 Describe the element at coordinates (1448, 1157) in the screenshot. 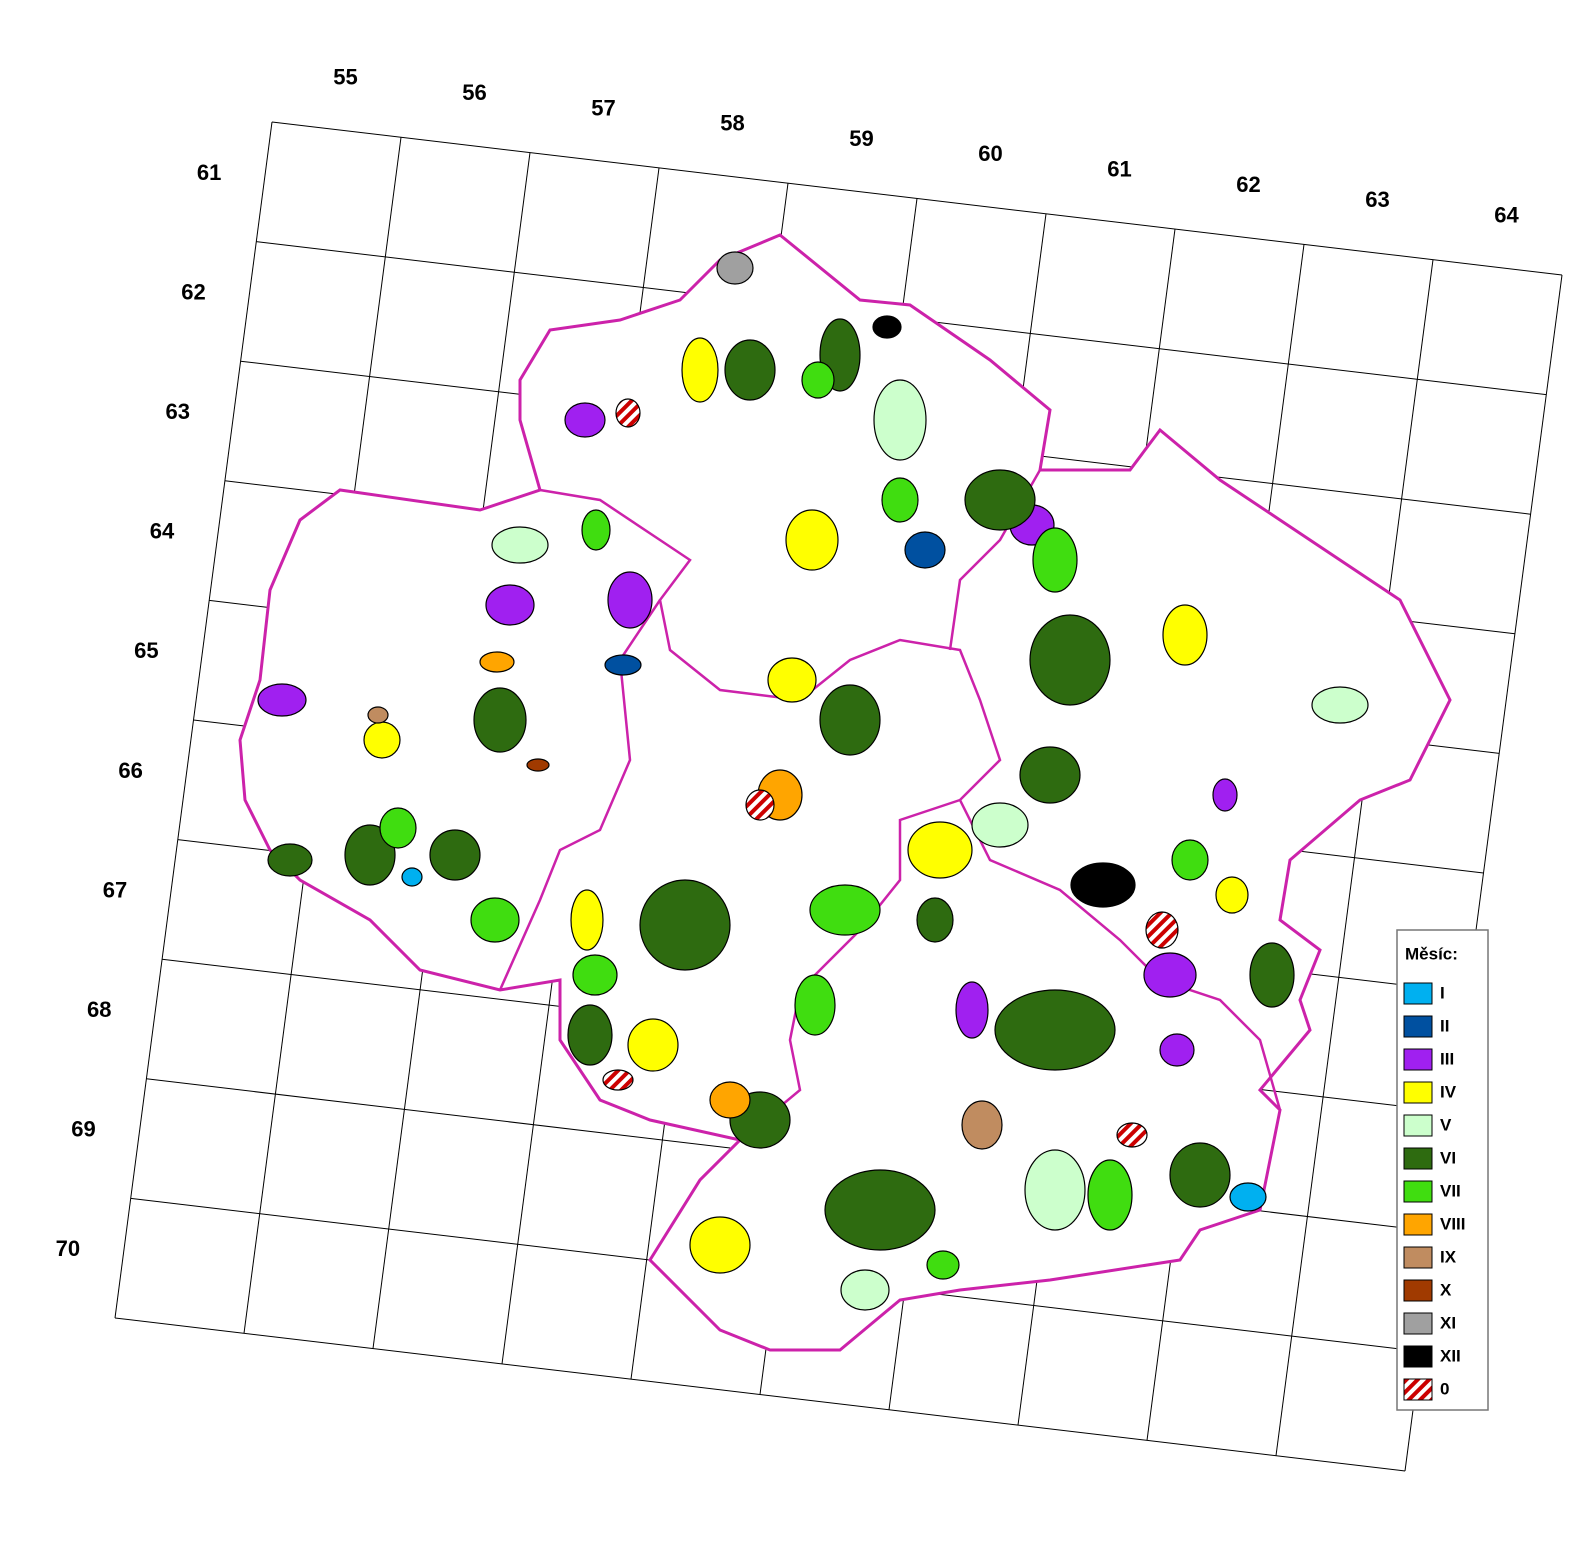

I see `legend-label: VI` at that location.